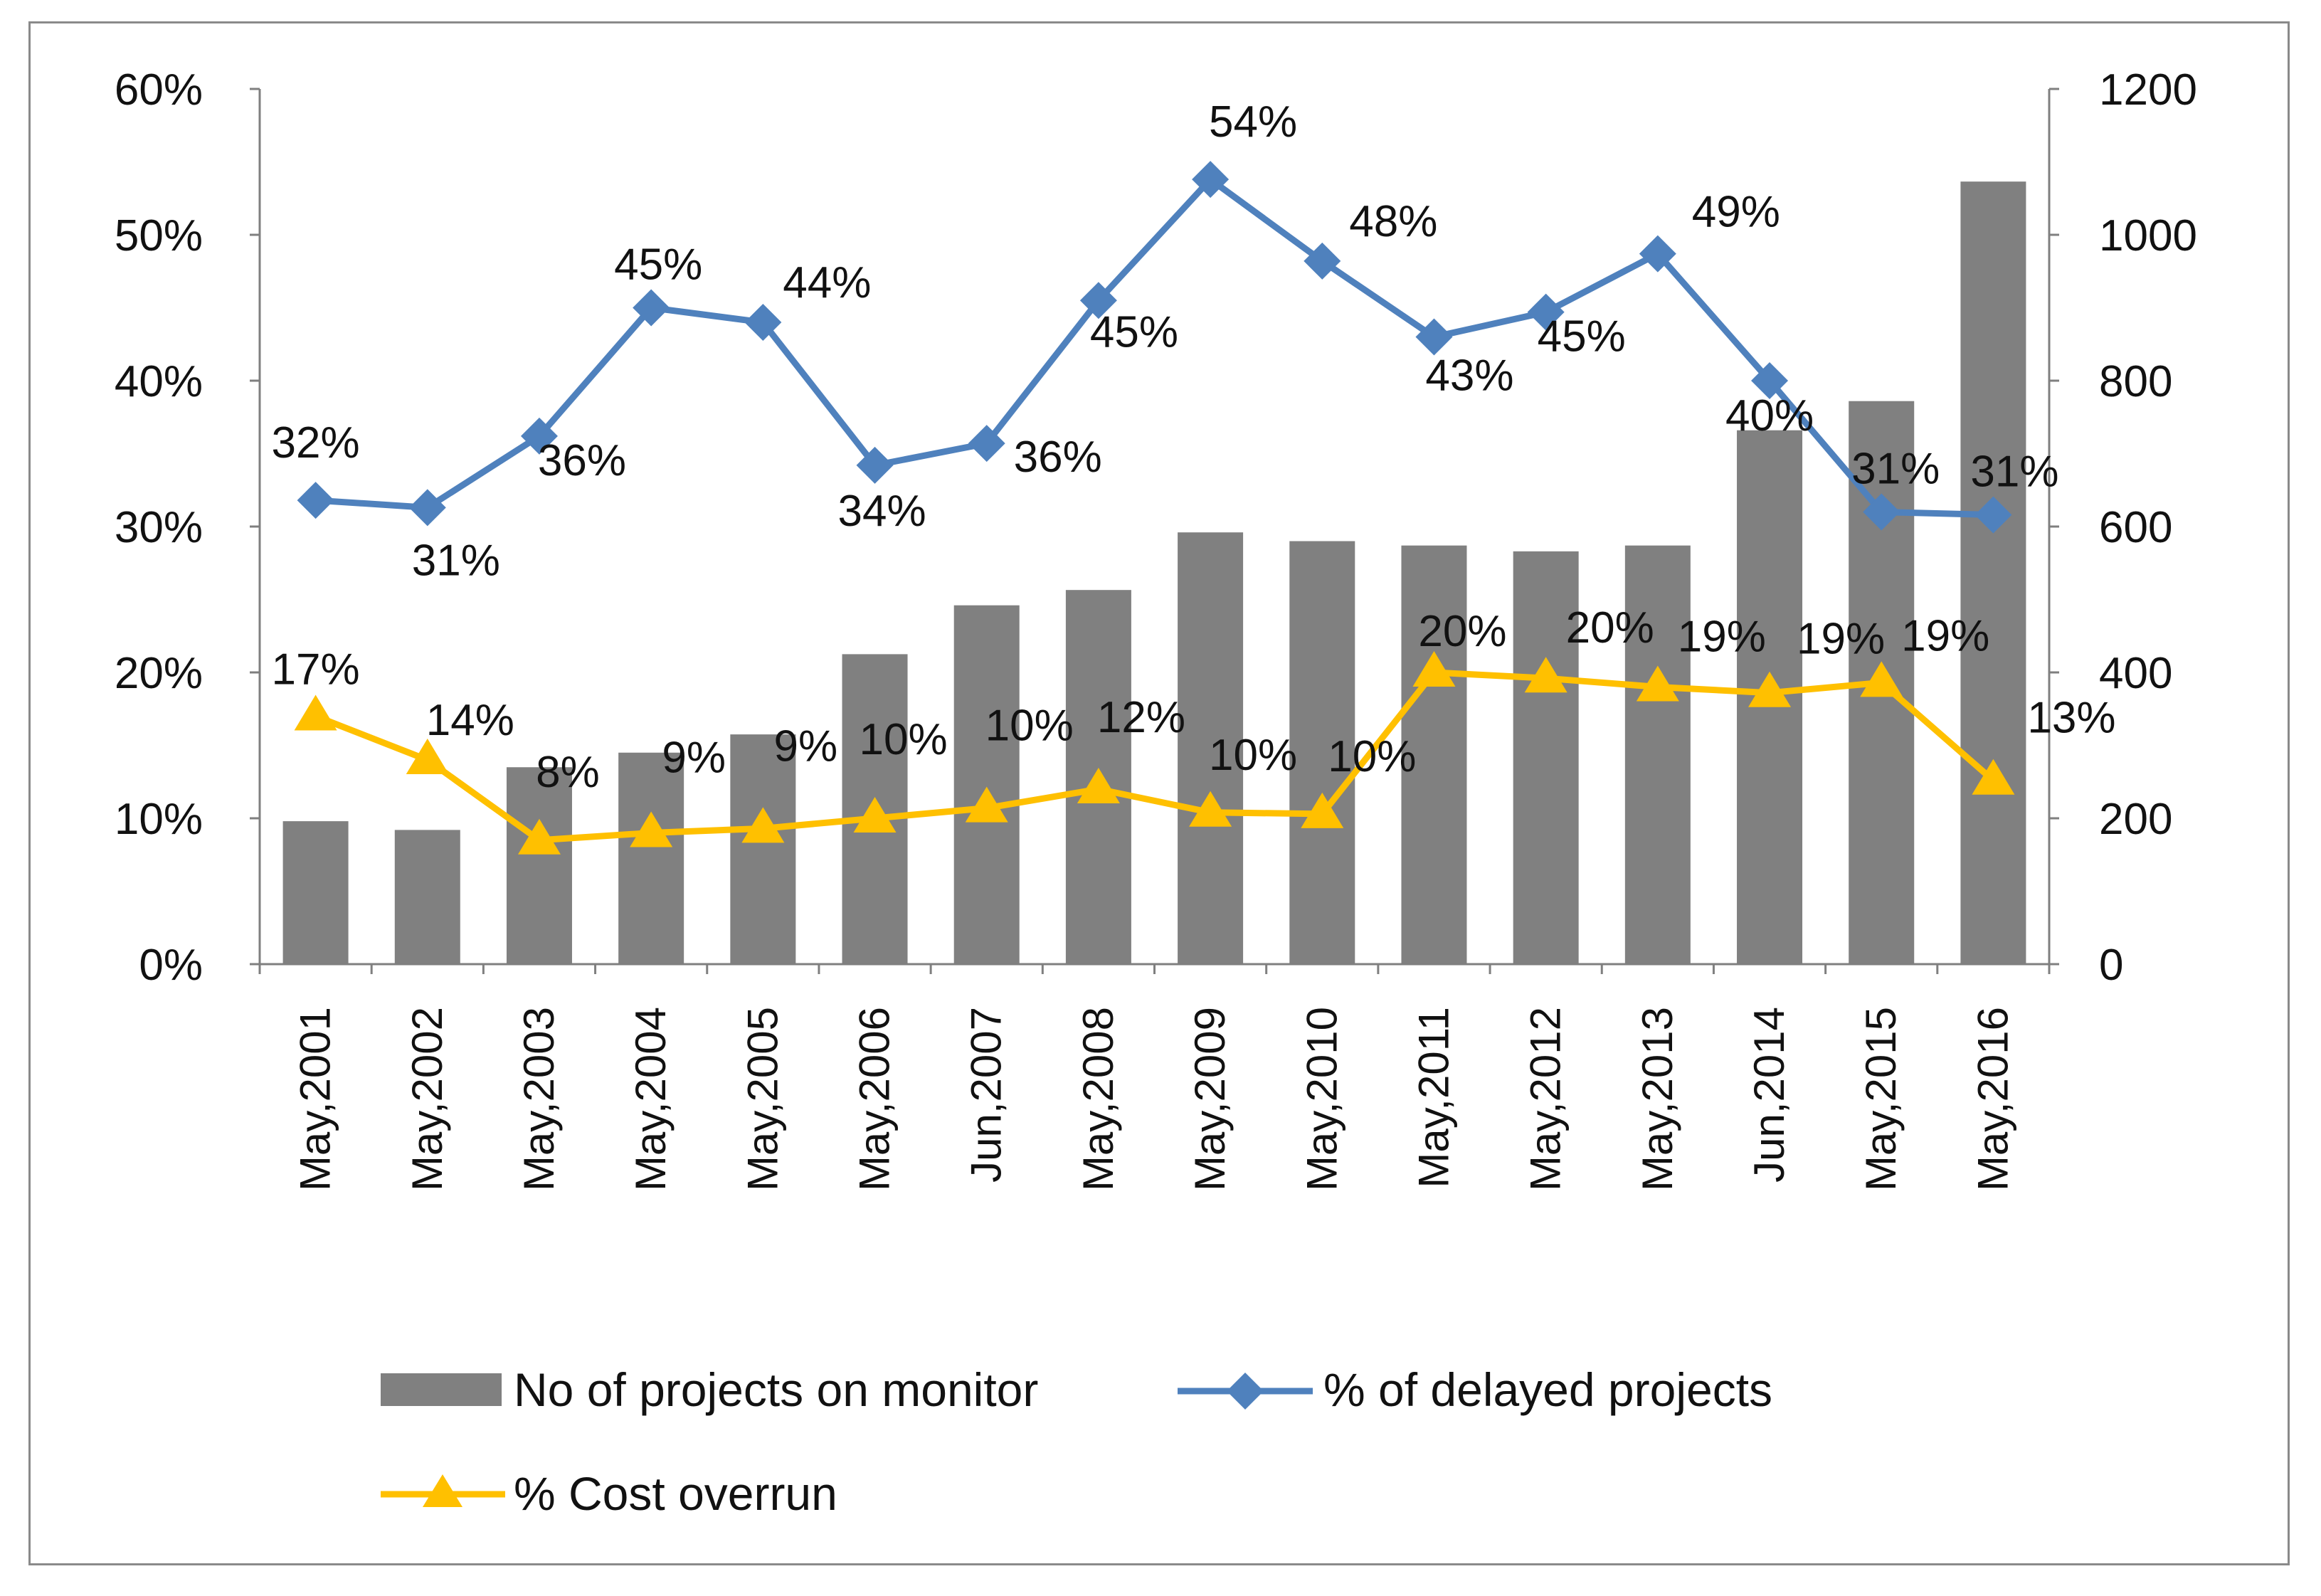 Image resolution: width=2321 pixels, height=1596 pixels. What do you see at coordinates (2135, 674) in the screenshot?
I see `right-tick-label-2: 400` at bounding box center [2135, 674].